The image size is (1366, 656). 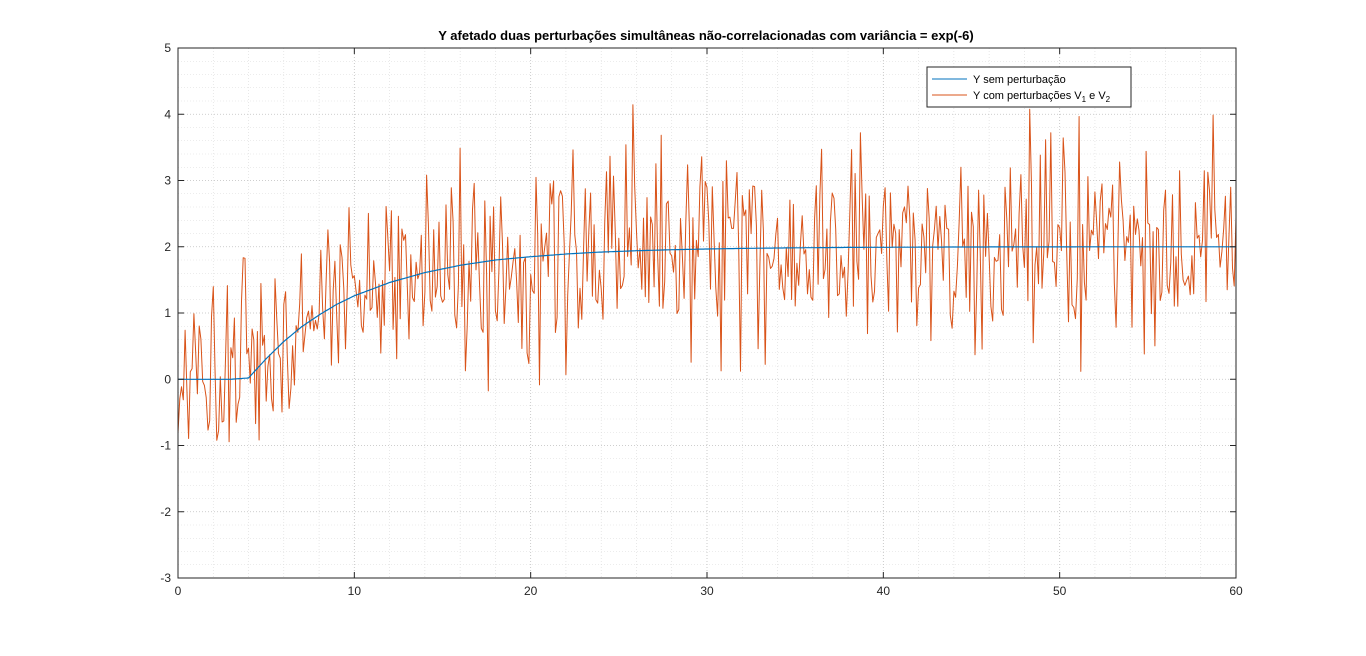 I want to click on x-tick-label: 0, so click(x=178, y=591).